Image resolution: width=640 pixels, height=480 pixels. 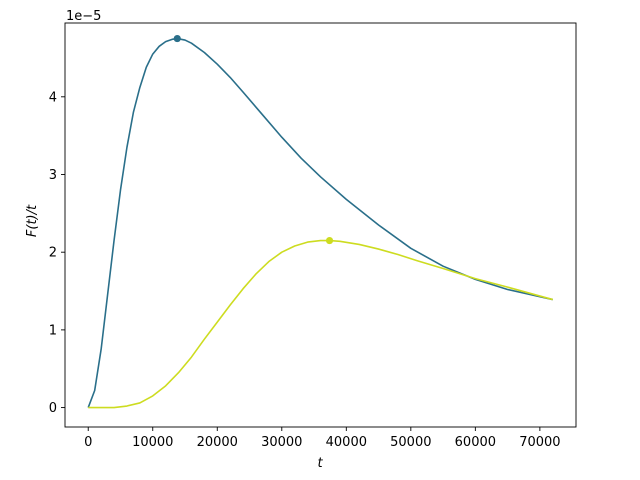 What do you see at coordinates (177, 38) in the screenshot?
I see `series-1-max-marker` at bounding box center [177, 38].